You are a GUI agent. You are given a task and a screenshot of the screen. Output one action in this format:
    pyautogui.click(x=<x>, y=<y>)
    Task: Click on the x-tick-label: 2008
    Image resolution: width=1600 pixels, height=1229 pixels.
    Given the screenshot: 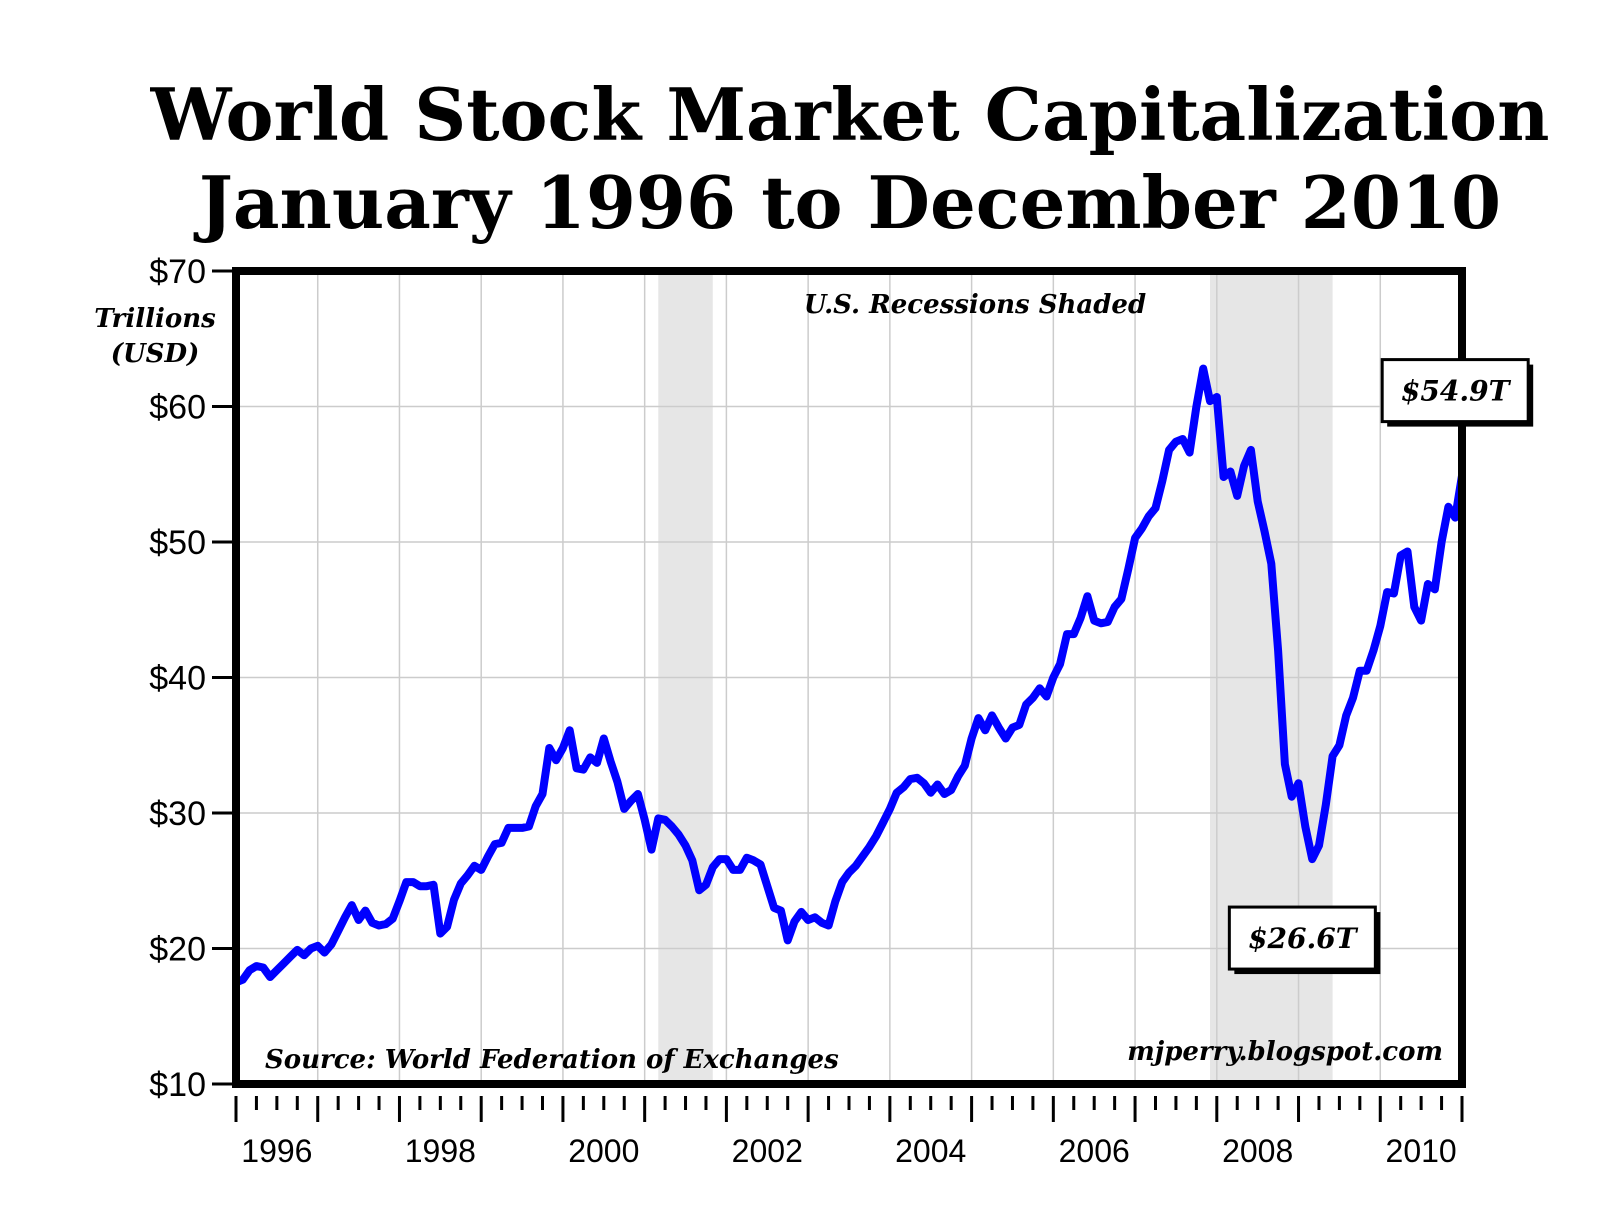 What is the action you would take?
    pyautogui.click(x=1257, y=1151)
    